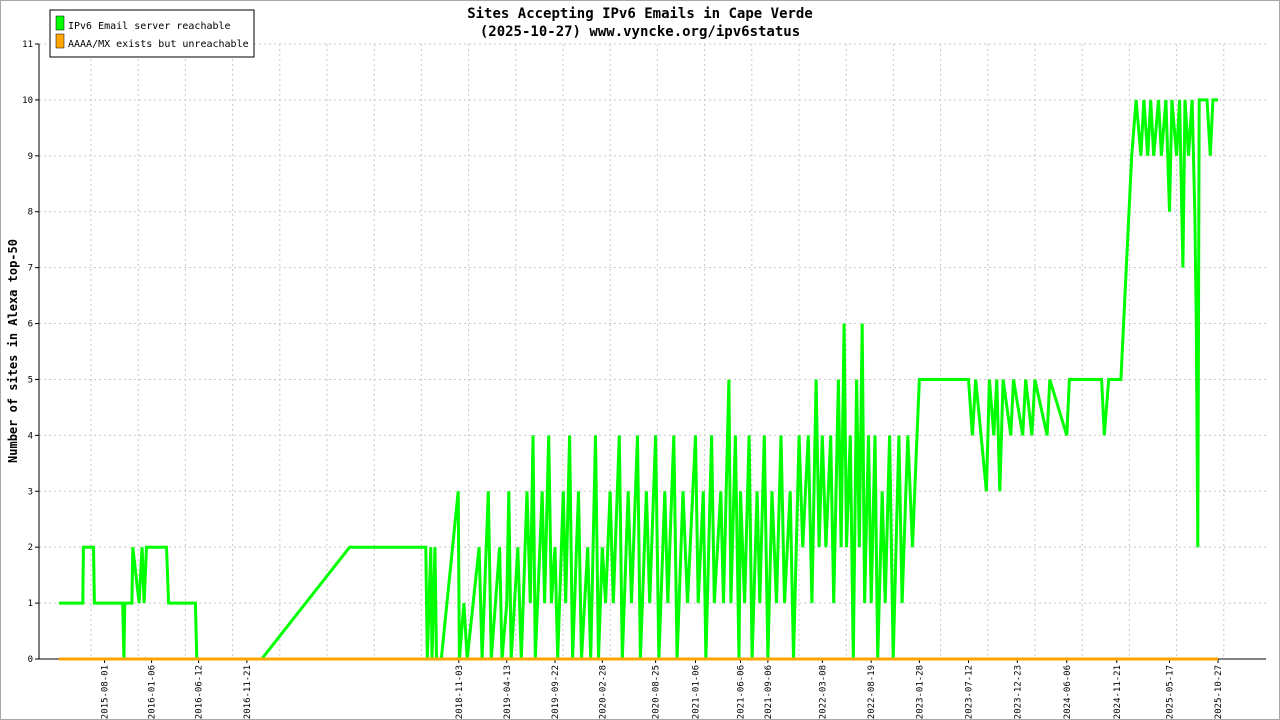  What do you see at coordinates (970, 692) in the screenshot?
I see `x-tick-label: 2023-07-12` at bounding box center [970, 692].